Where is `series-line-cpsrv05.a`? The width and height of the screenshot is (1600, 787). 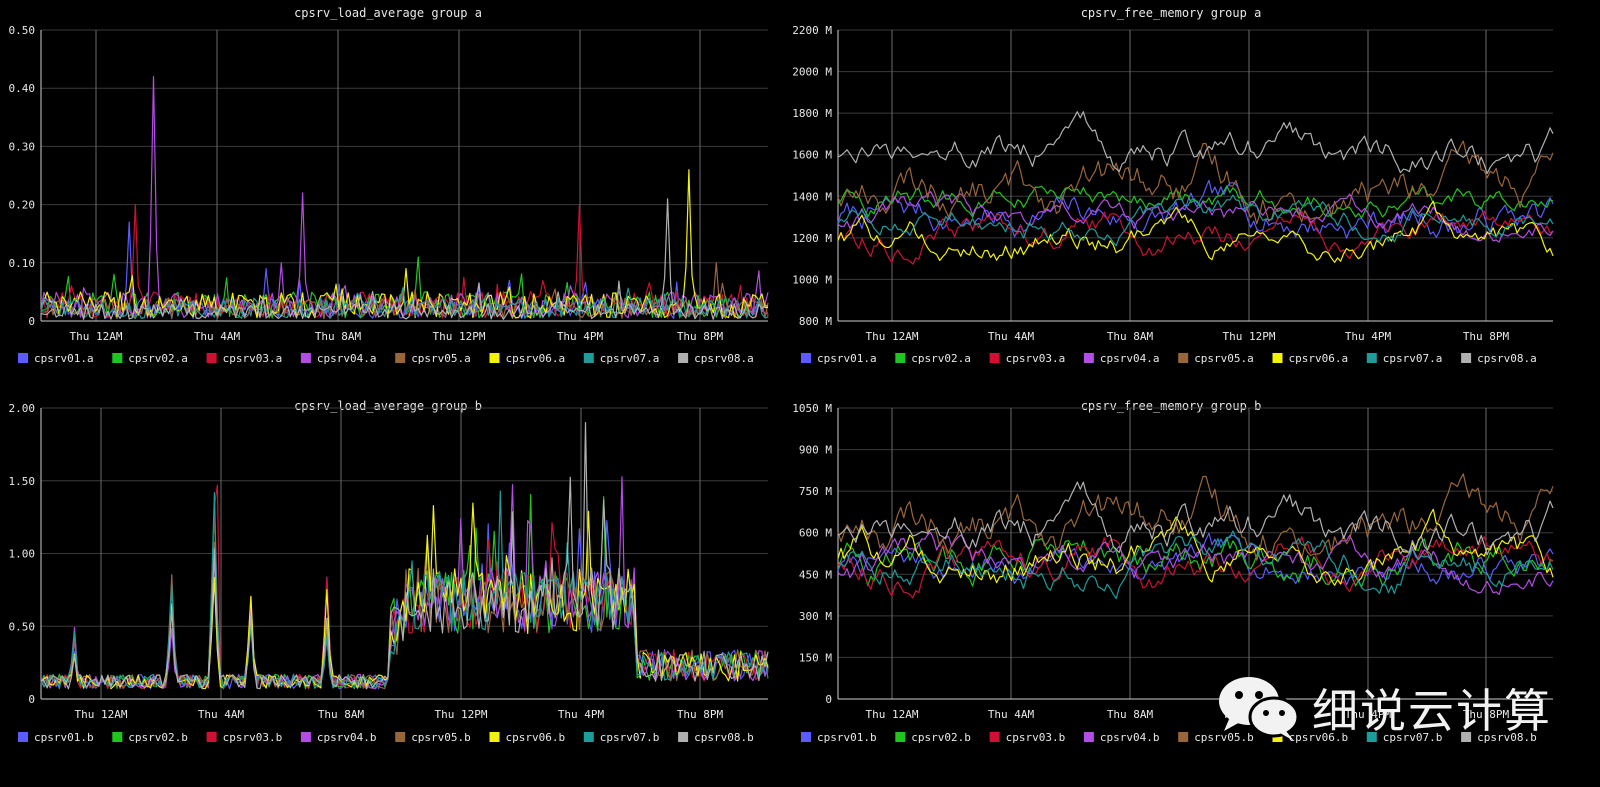
series-line-cpsrv05.a is located at coordinates (1195, 182).